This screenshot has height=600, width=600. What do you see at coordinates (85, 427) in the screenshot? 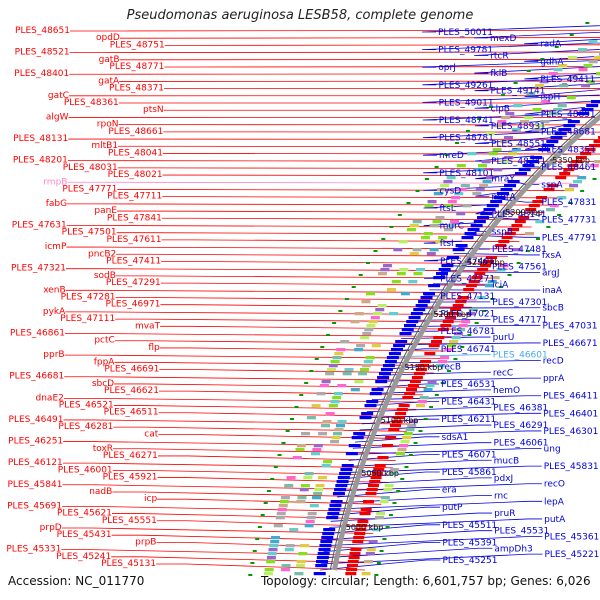
I see `gene-label-left: PLES_46281` at bounding box center [85, 427].